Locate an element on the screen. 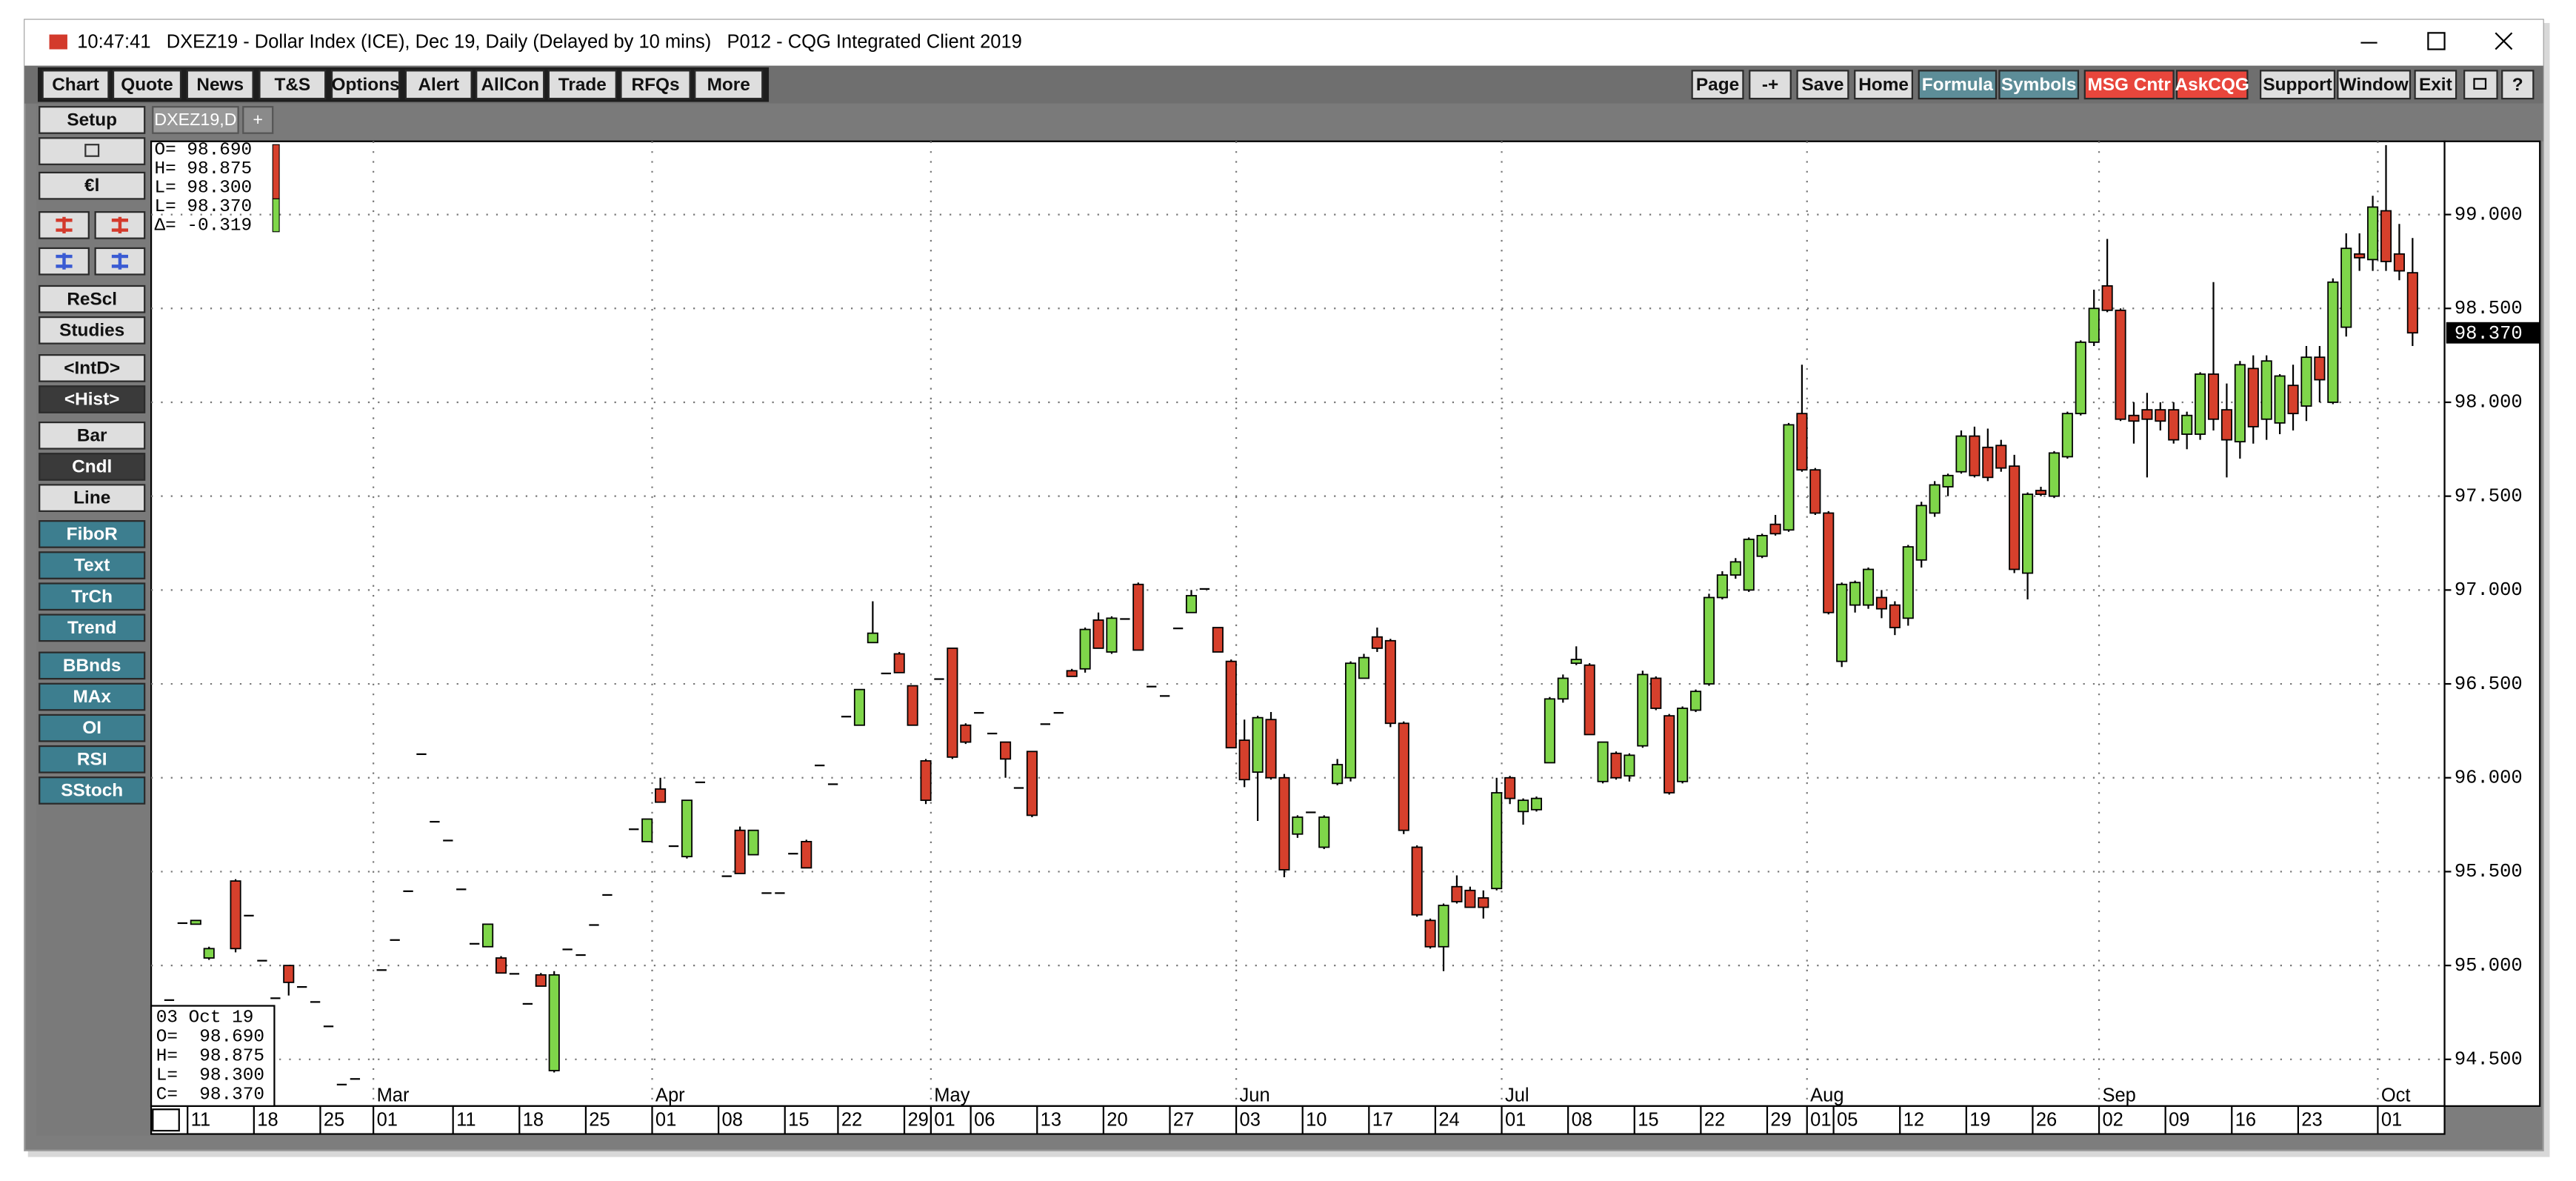  print-button is located at coordinates (92, 151).